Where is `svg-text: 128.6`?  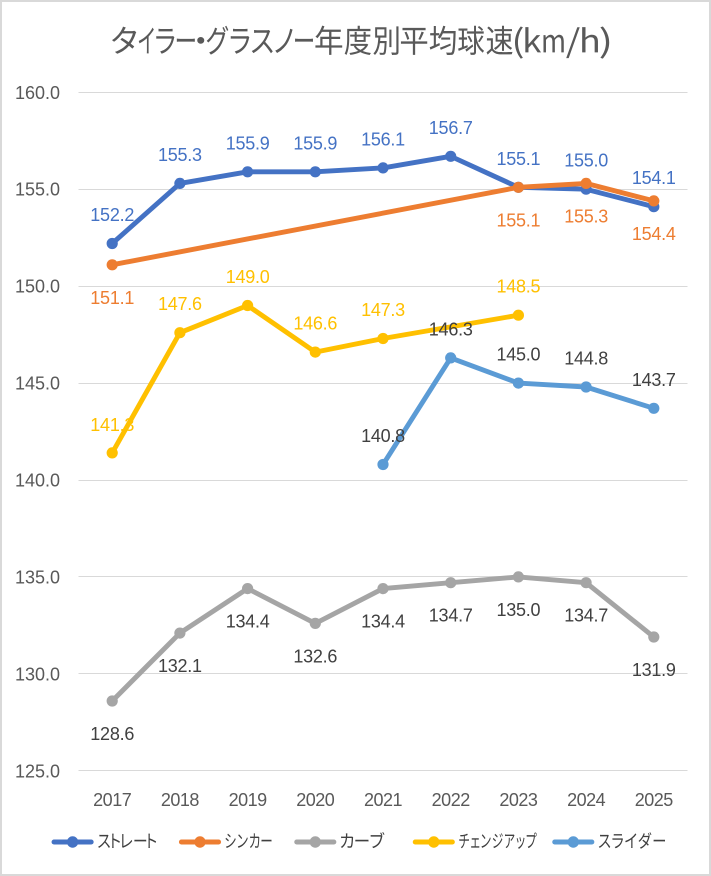 svg-text: 128.6 is located at coordinates (112, 734).